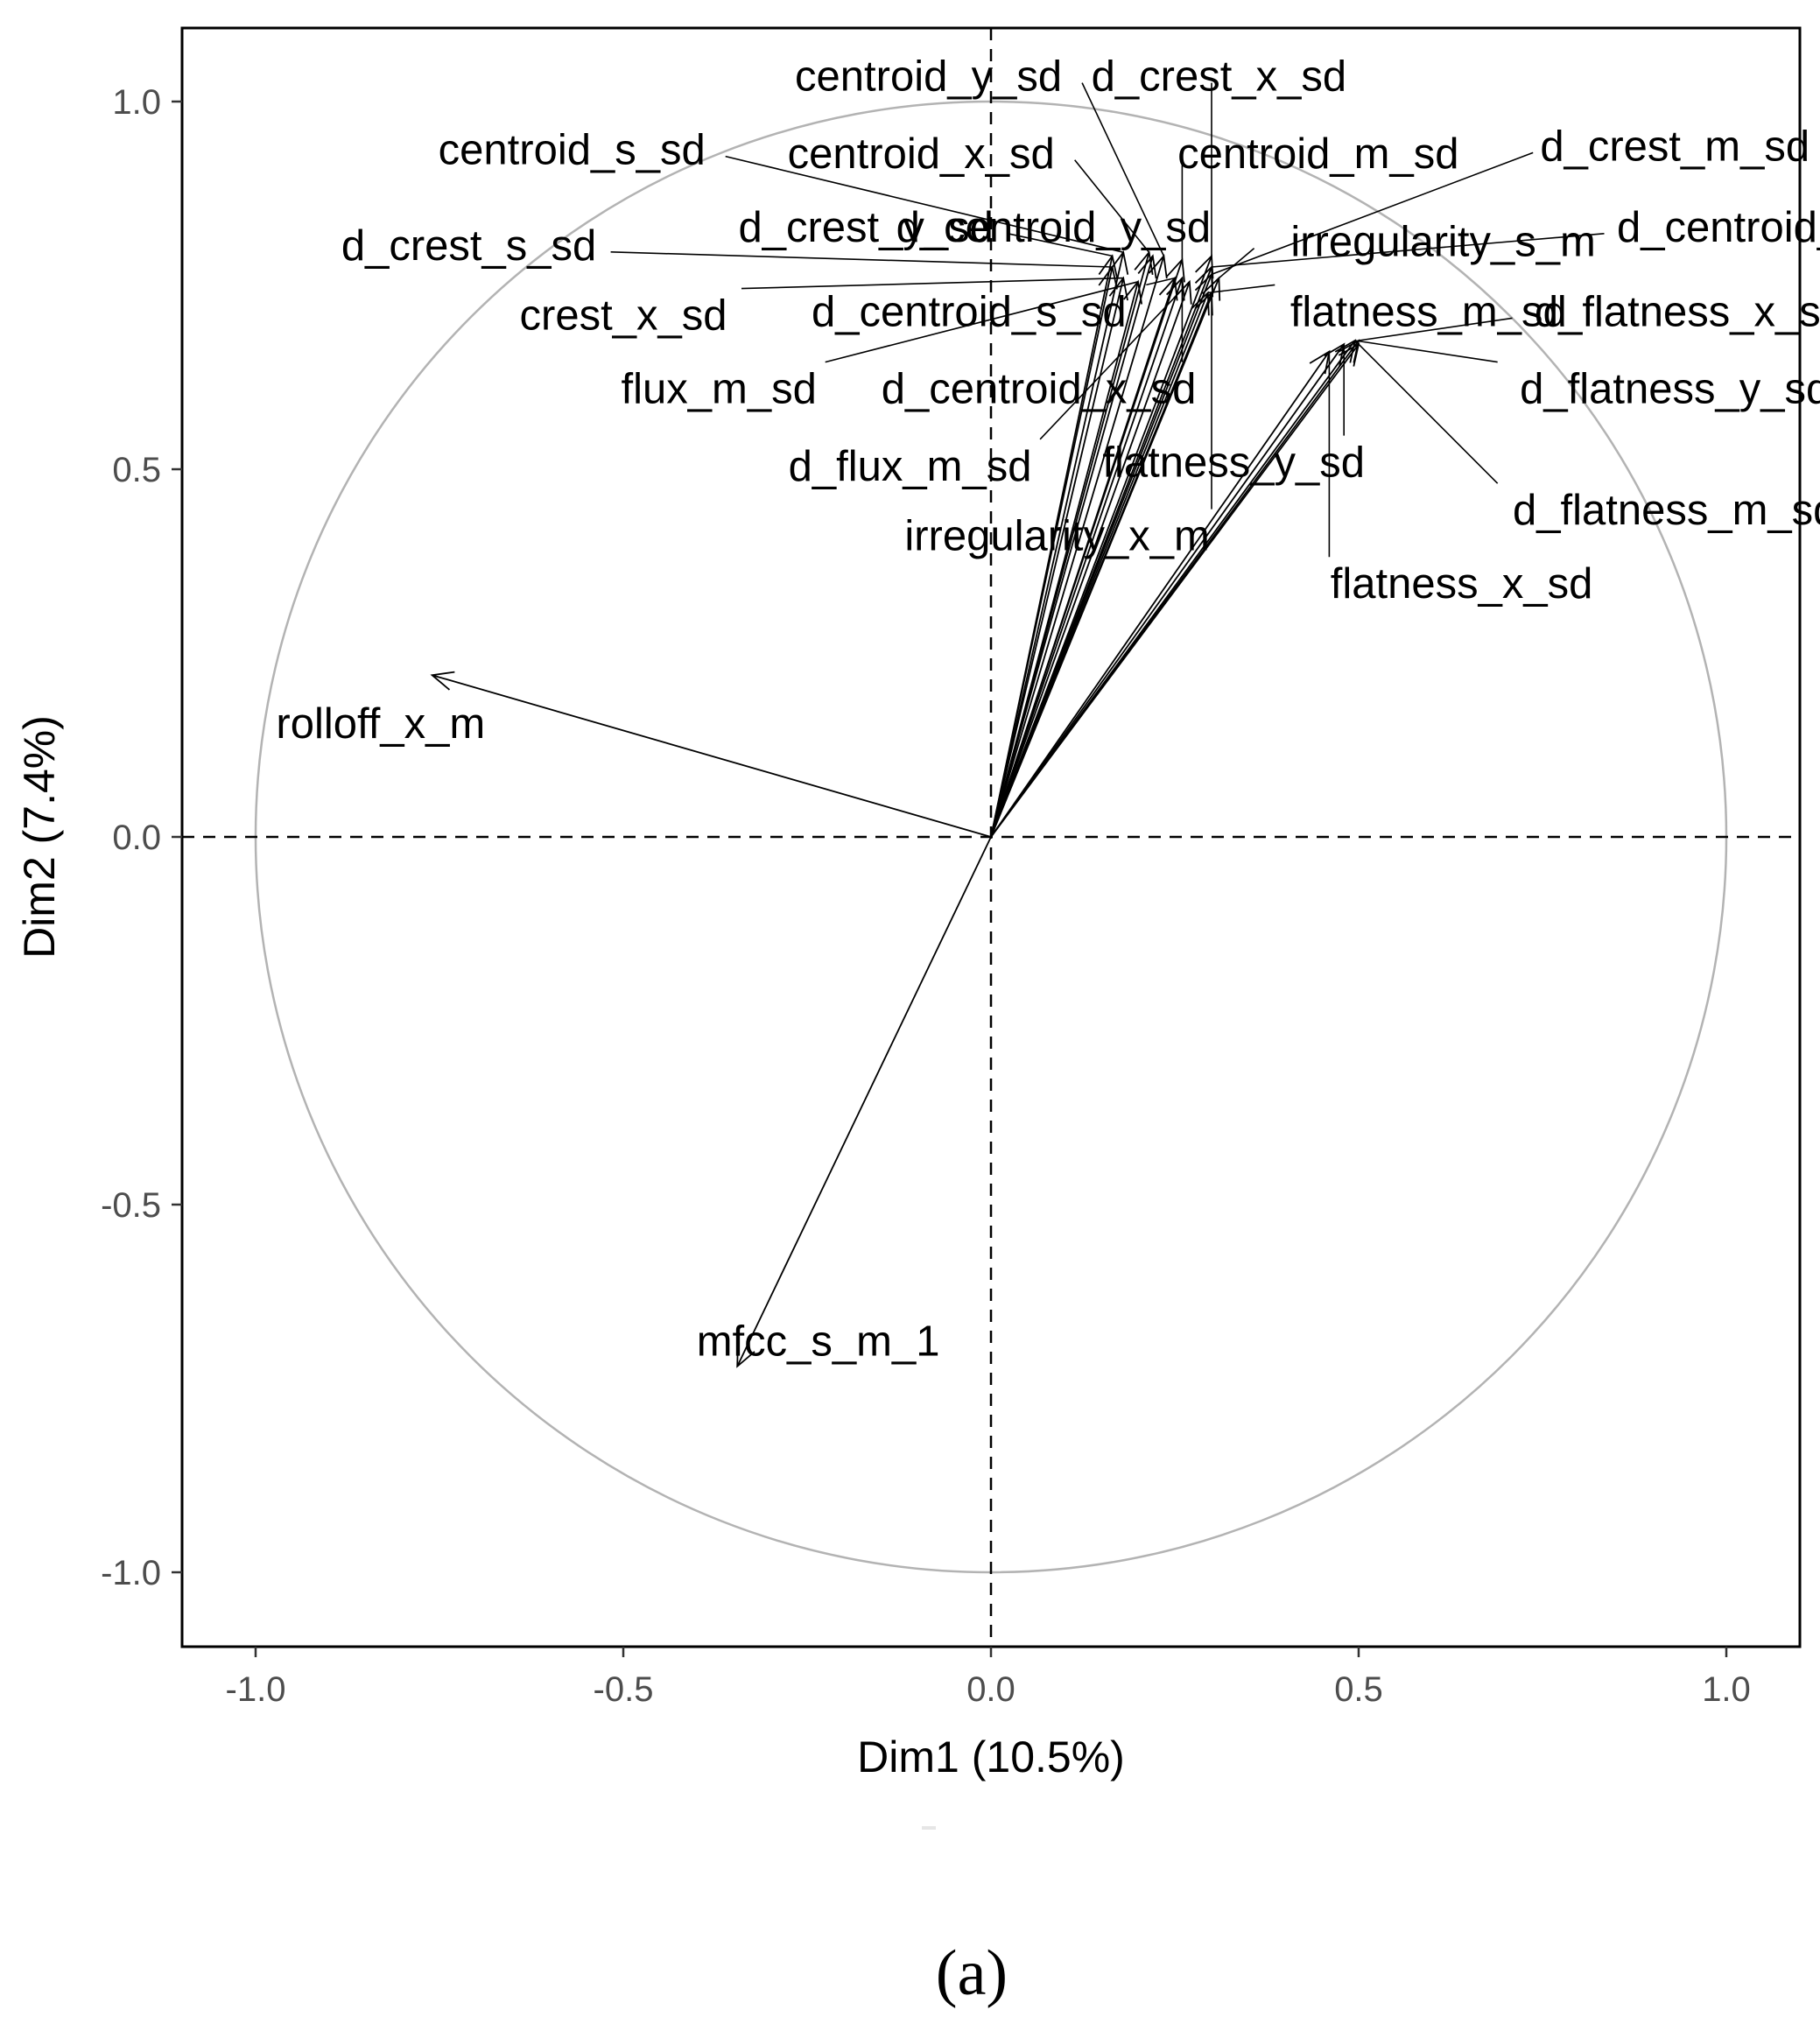 The height and width of the screenshot is (2024, 1820). I want to click on label-d-crest-s-sd: d_crest_s_sd, so click(468, 246).